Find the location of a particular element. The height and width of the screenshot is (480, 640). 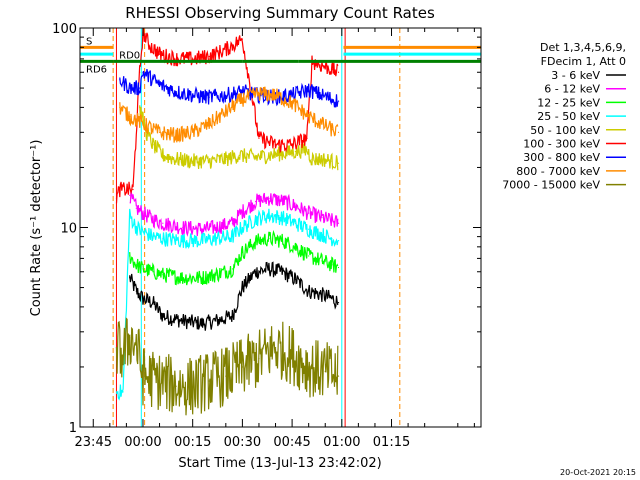

legend-label-1: 6 - 12 keV is located at coordinates (572, 89).